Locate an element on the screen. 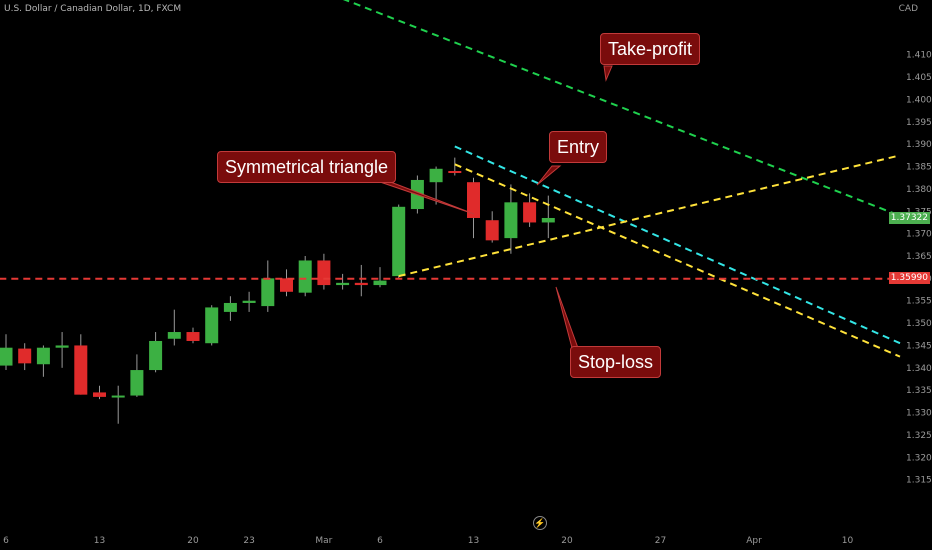 This screenshot has width=932, height=550. price-tick-label: 1.32500 is located at coordinates (919, 436).